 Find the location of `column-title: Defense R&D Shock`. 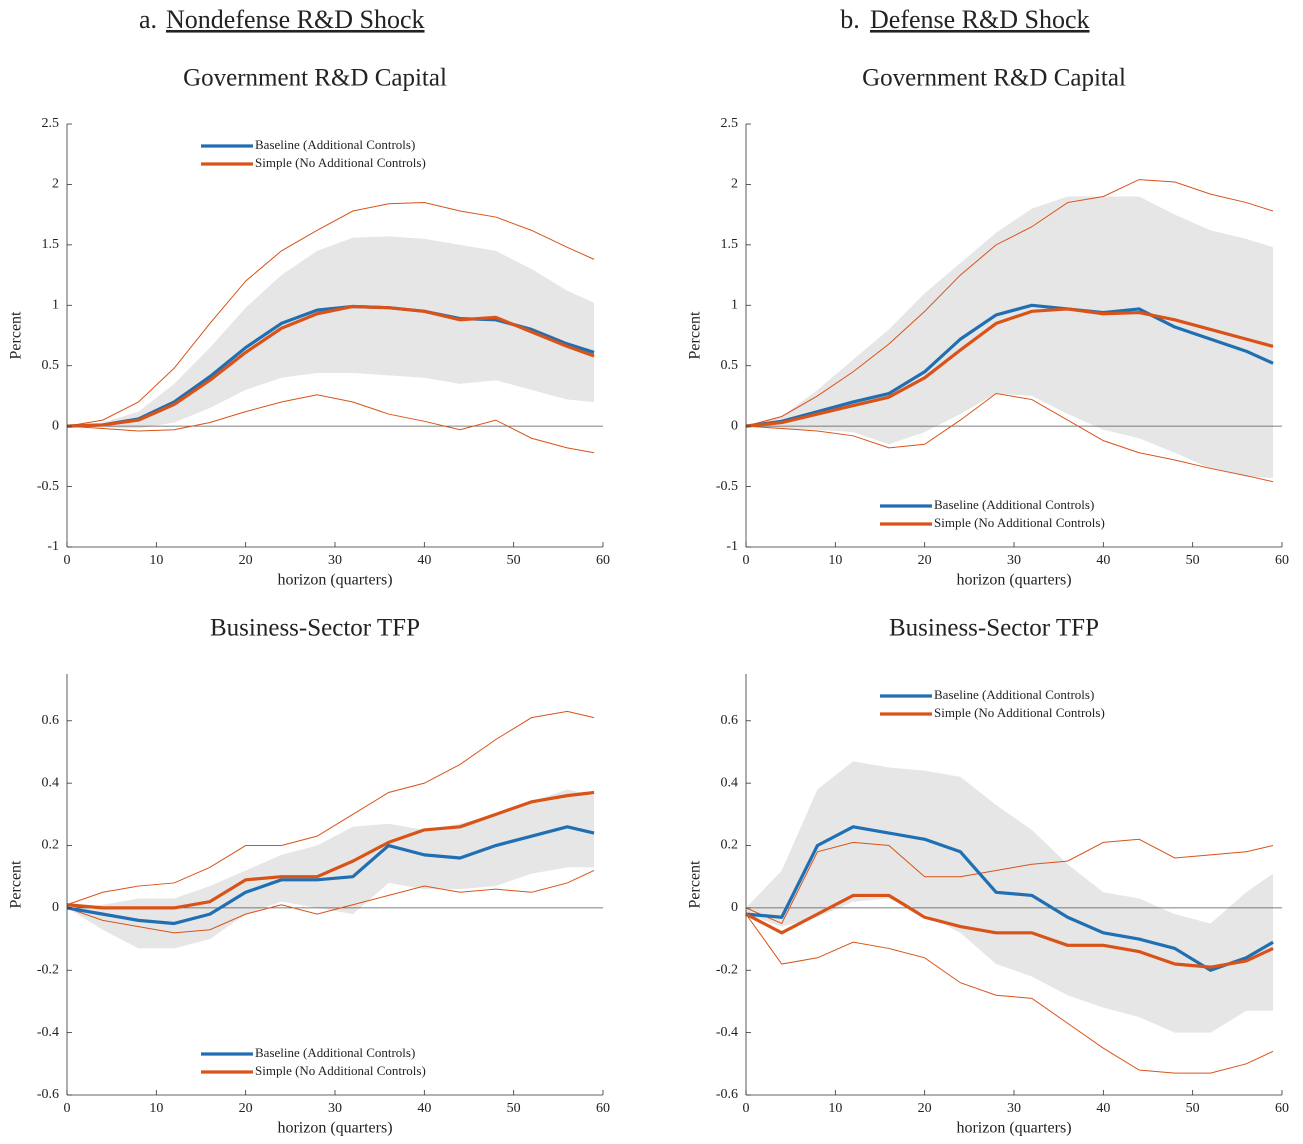

column-title: Defense R&D Shock is located at coordinates (980, 19).